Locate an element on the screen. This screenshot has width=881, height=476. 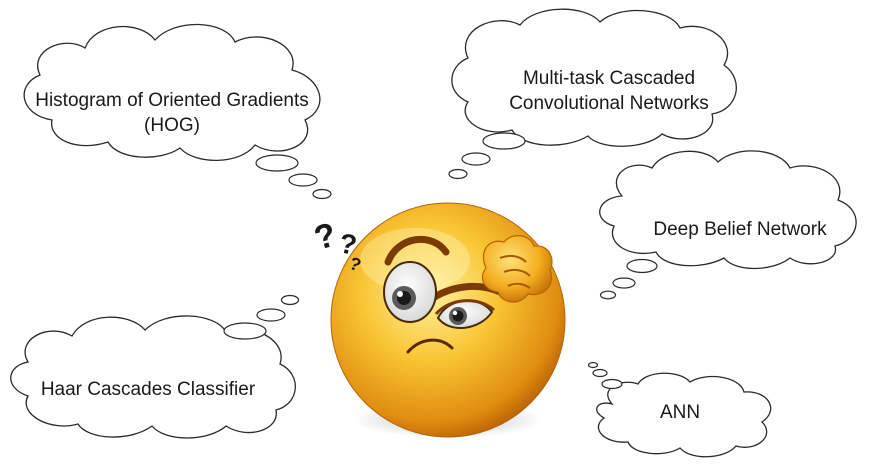
mtcnn-label-line-1: Multi-task Cascaded is located at coordinates (609, 78).